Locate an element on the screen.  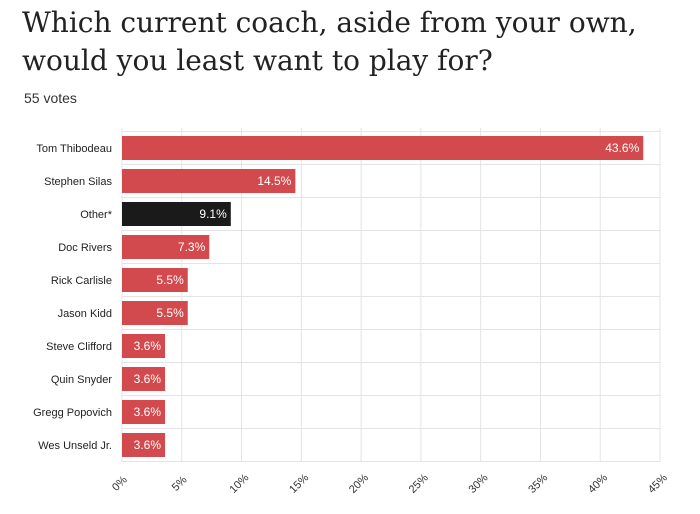
category-label: Tom Thibodeau is located at coordinates (74, 149).